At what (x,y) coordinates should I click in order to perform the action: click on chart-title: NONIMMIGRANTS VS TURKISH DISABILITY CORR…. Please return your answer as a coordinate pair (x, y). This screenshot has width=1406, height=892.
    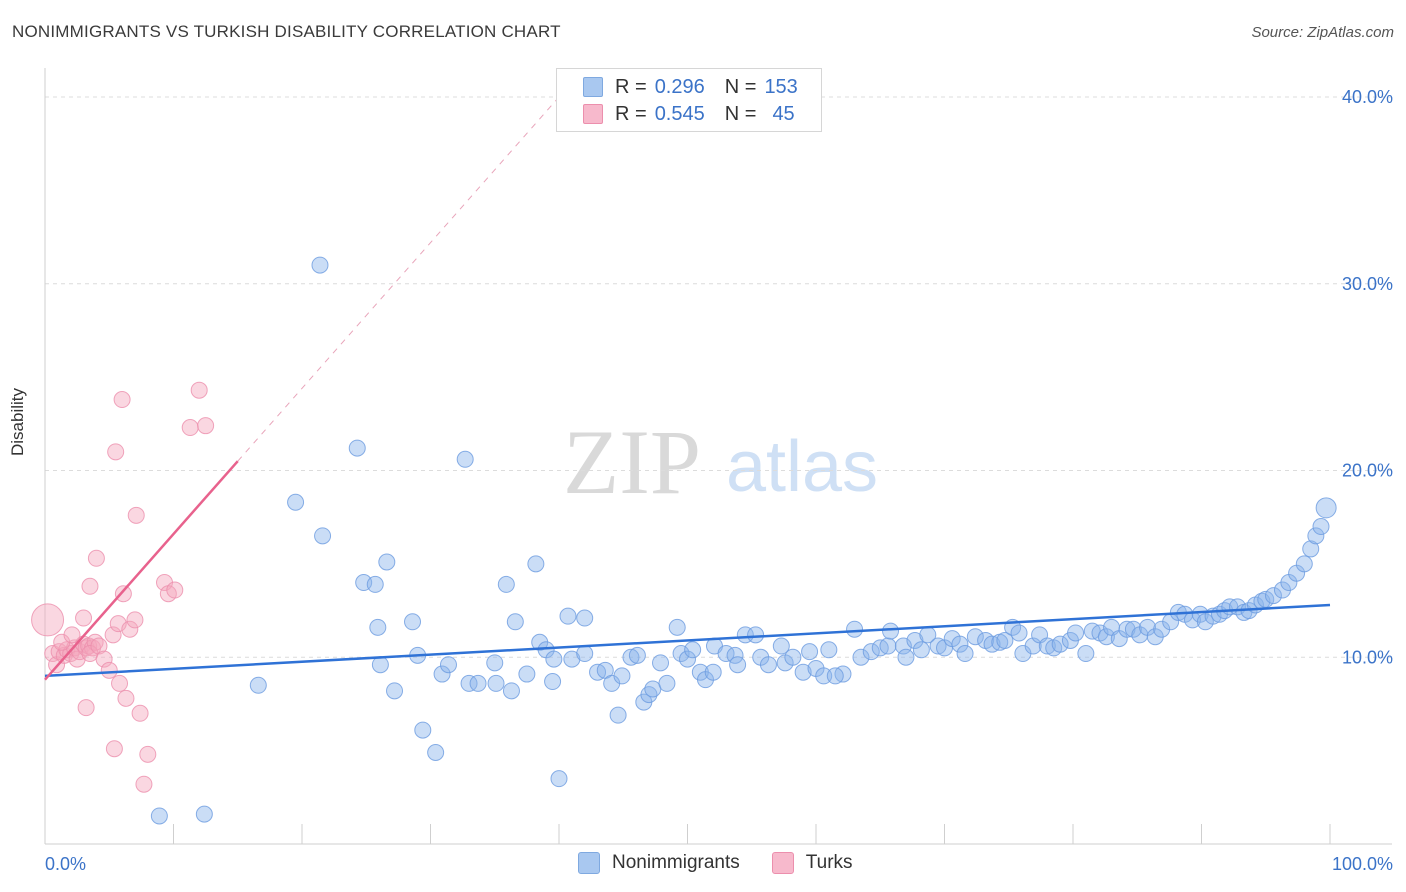
    Looking at the image, I should click on (286, 31).